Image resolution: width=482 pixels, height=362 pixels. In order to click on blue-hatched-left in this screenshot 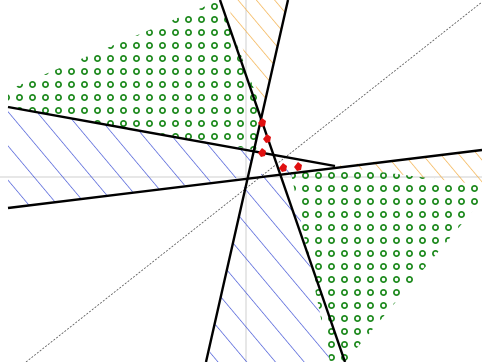, I will do `click(132, 157)`.